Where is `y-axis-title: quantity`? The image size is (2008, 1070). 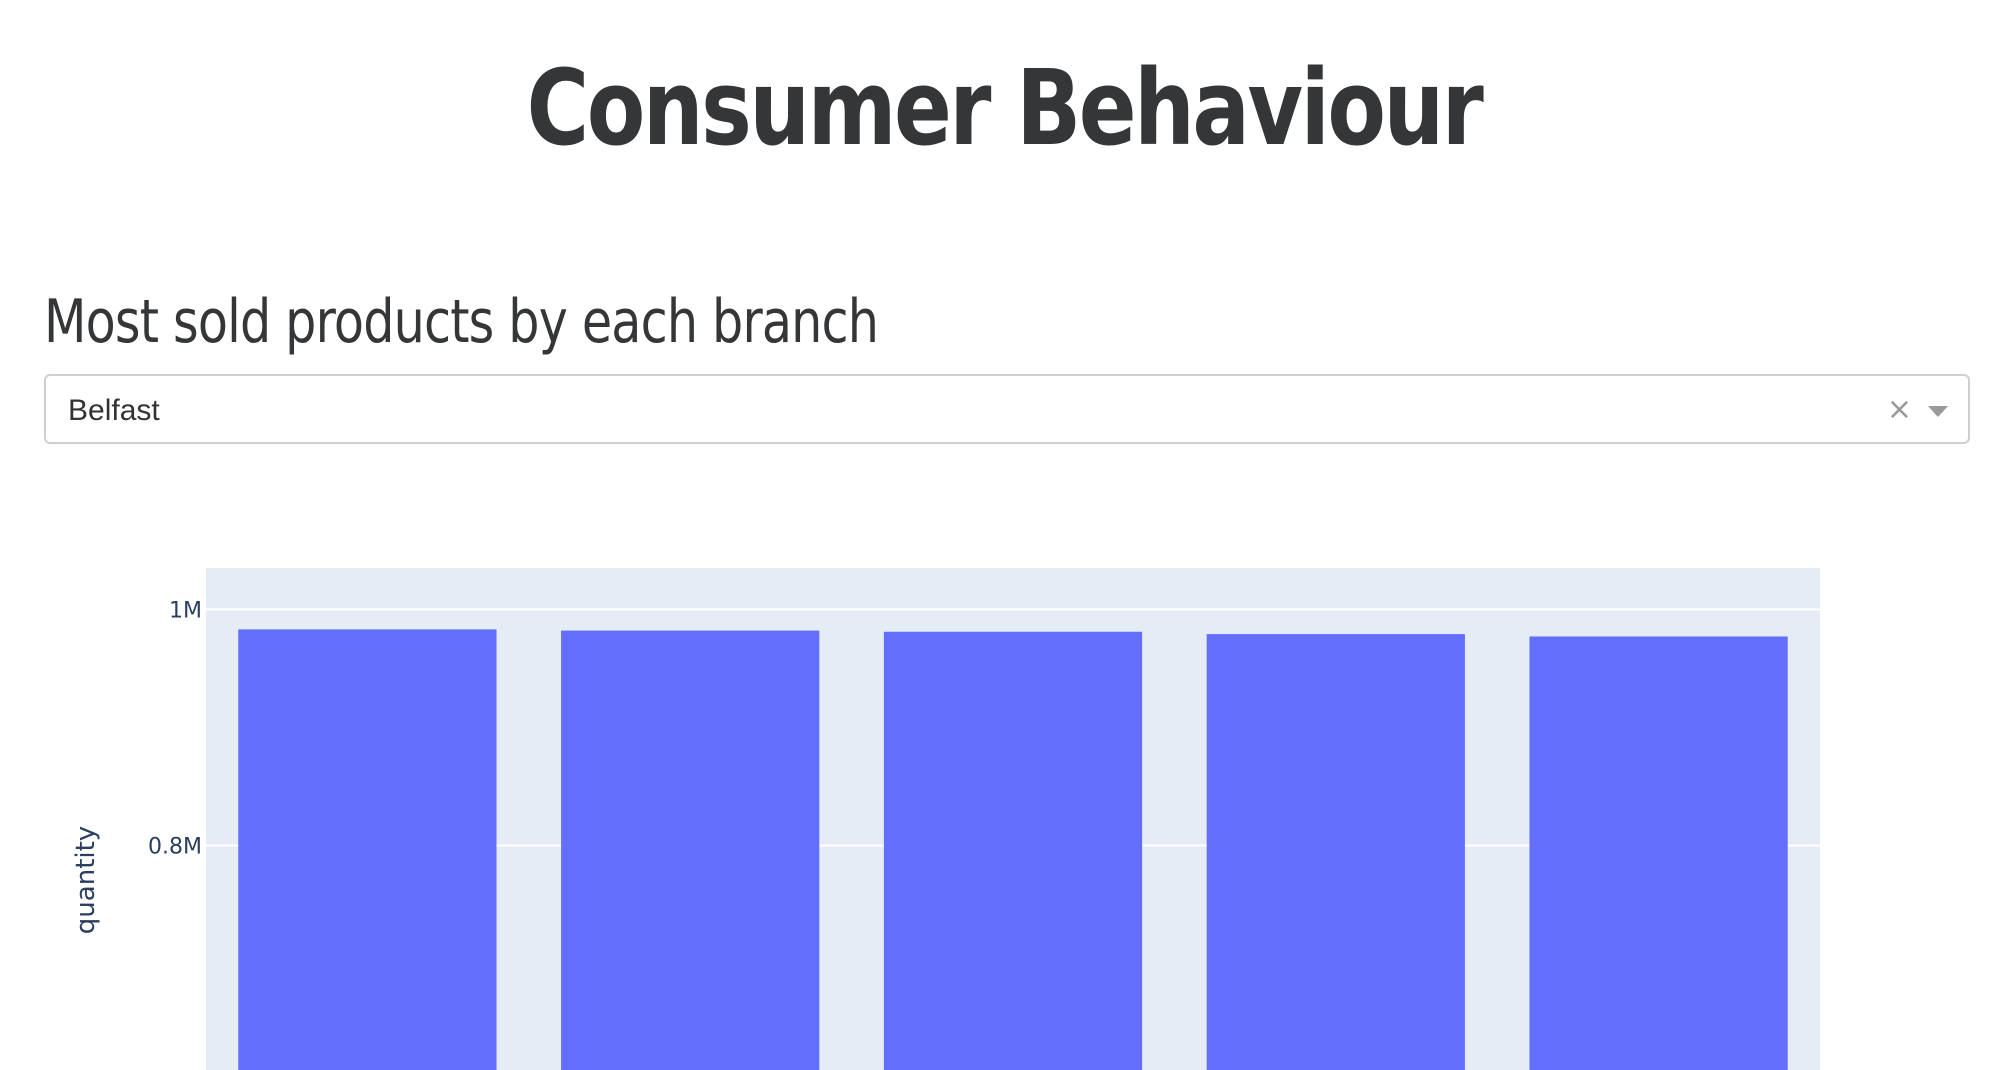
y-axis-title: quantity is located at coordinates (86, 880).